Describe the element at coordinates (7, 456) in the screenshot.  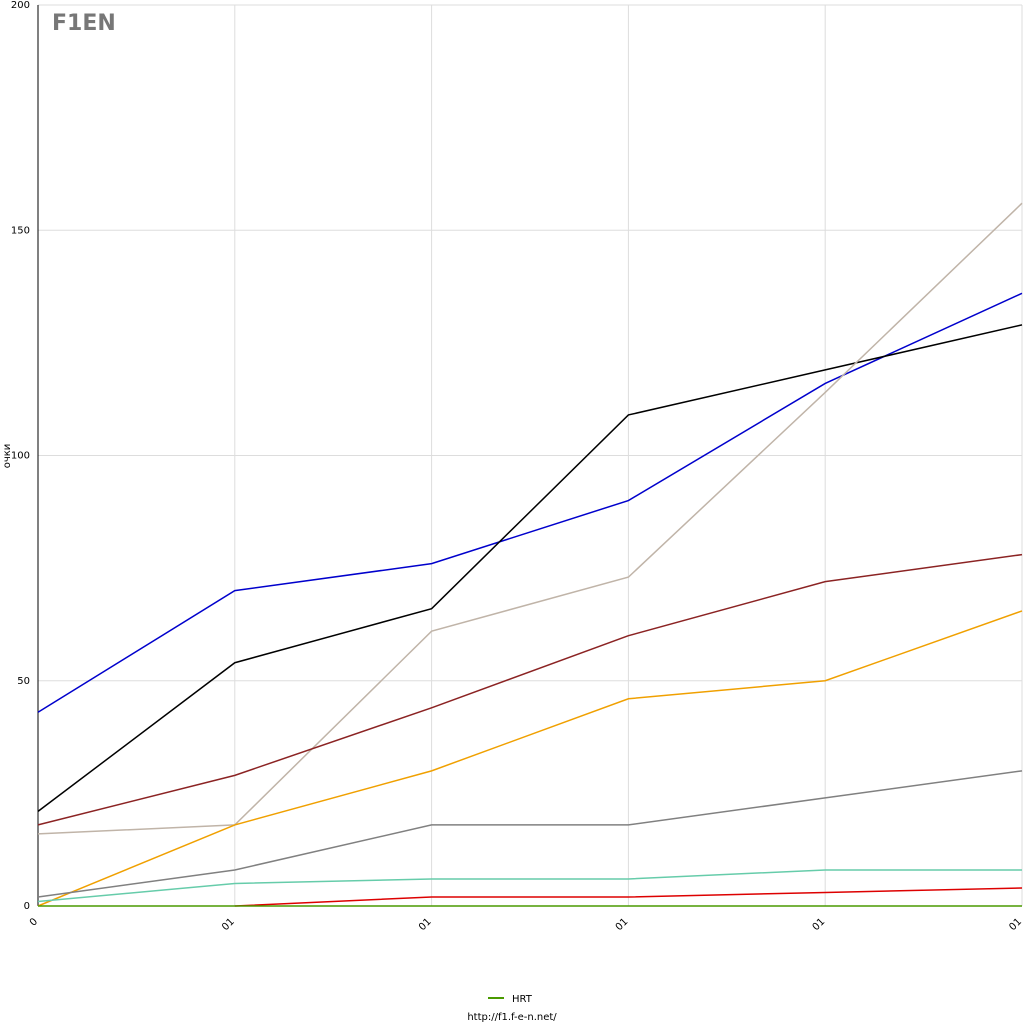
I see `y-axis-label: очки` at that location.